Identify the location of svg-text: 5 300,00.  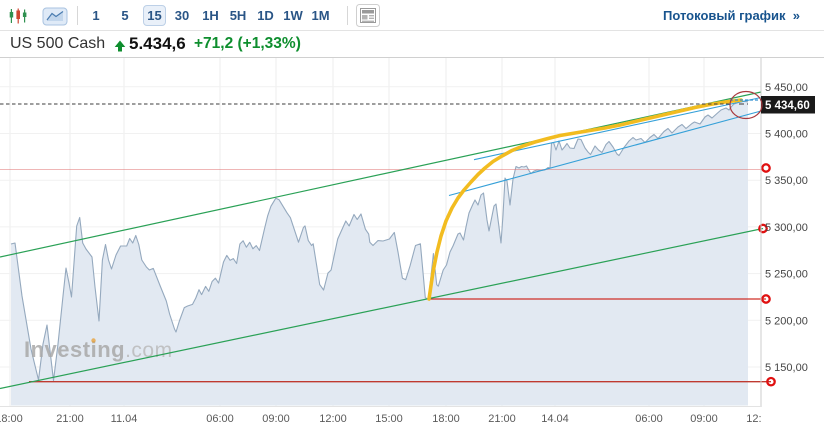
(786, 228).